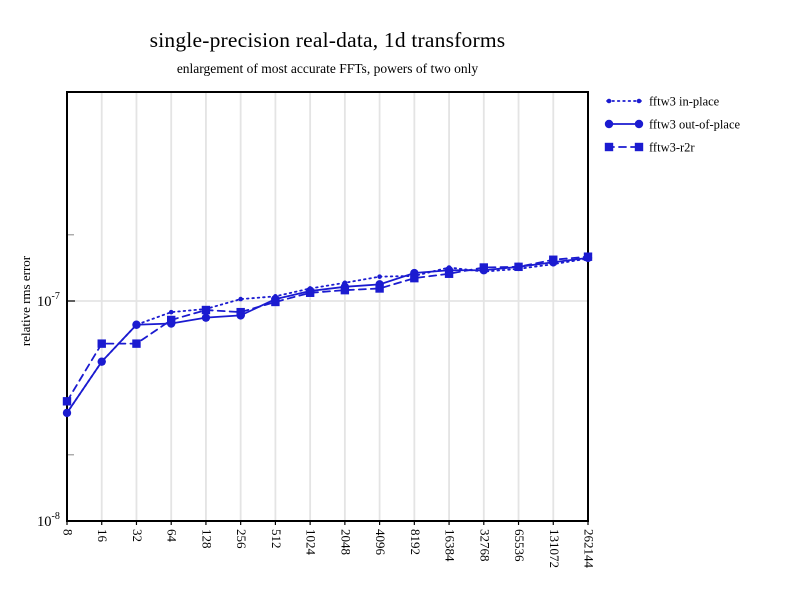 The height and width of the screenshot is (612, 792). Describe the element at coordinates (684, 102) in the screenshot. I see `legend-label-fftw3-in-place: fftw3 in-place` at that location.